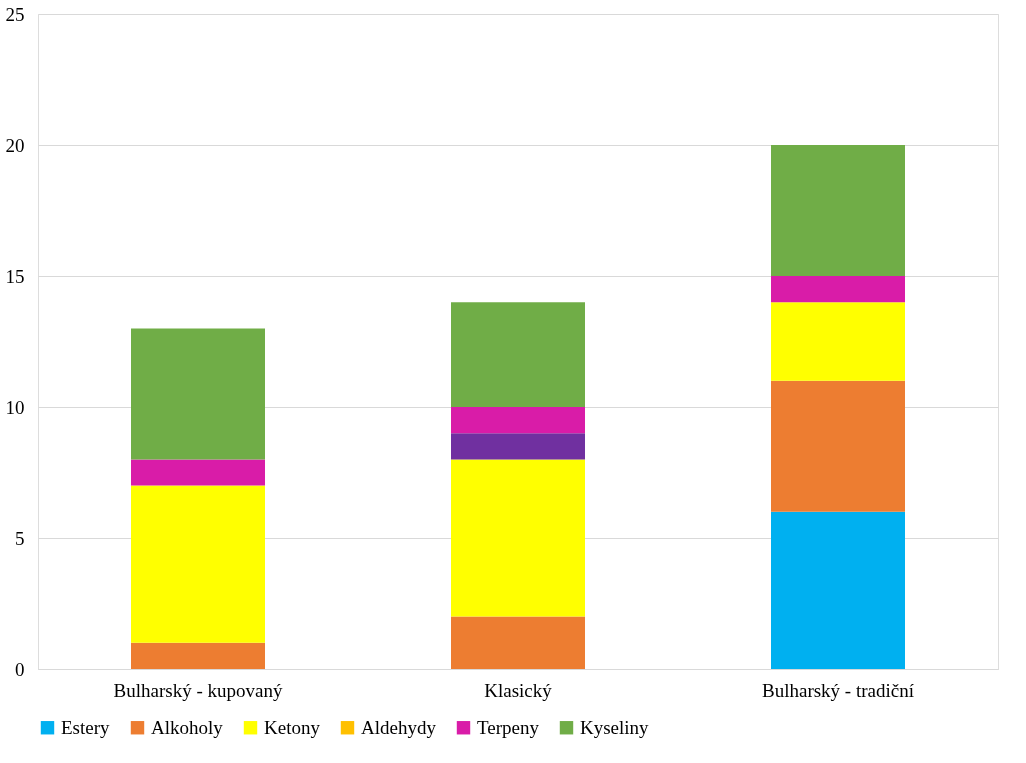 The width and height of the screenshot is (1026, 763). Describe the element at coordinates (86, 727) in the screenshot. I see `legend-label: Estery` at that location.